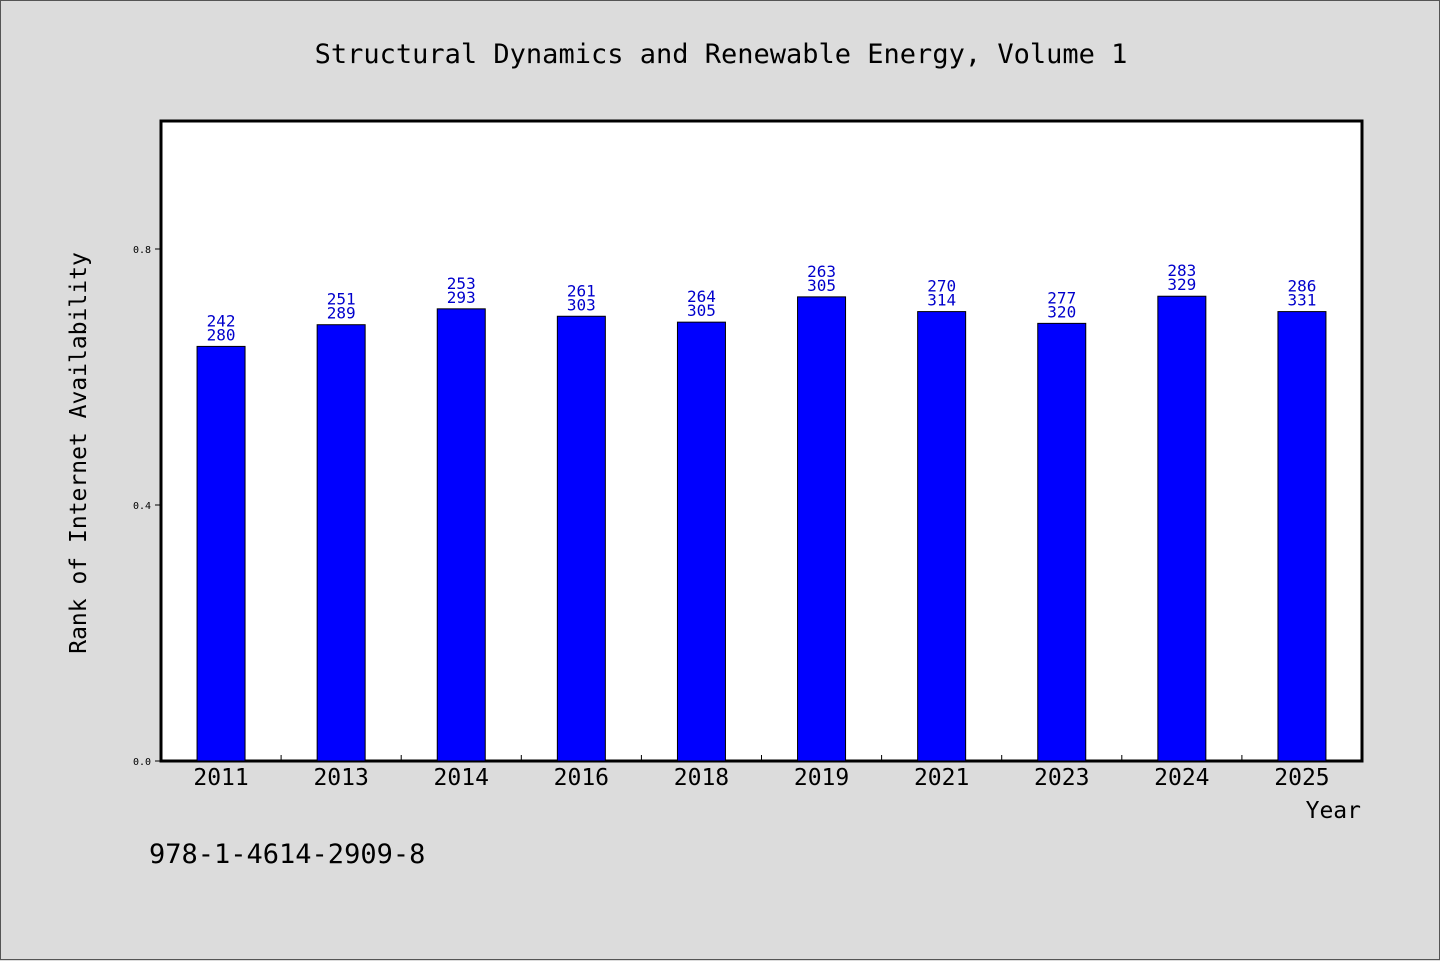  What do you see at coordinates (581, 538) in the screenshot?
I see `bar-2016` at bounding box center [581, 538].